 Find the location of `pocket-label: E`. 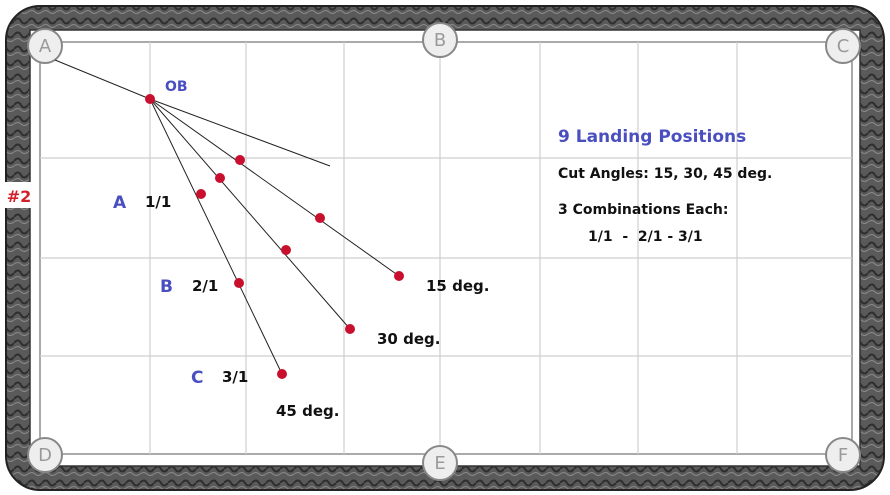

pocket-label: E is located at coordinates (439, 463).